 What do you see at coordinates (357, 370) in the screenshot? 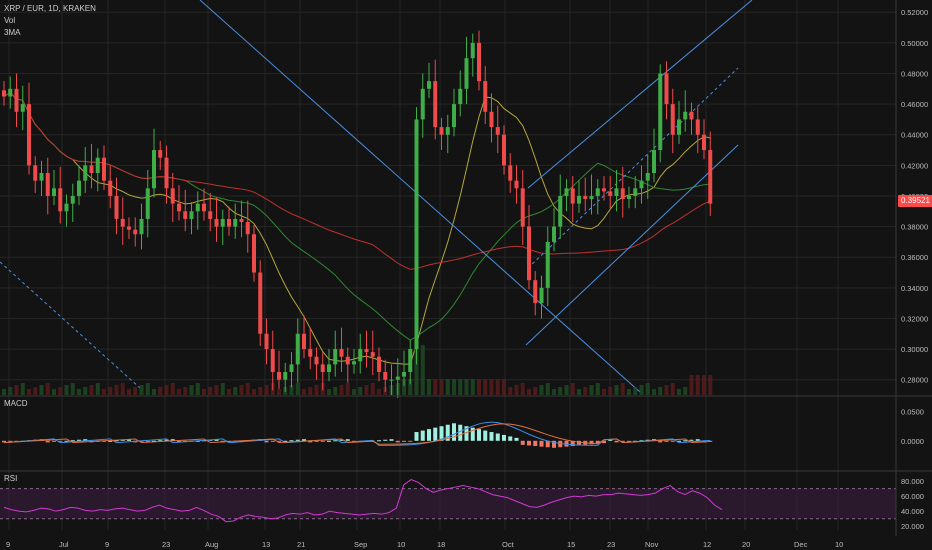
I see `volume-bars` at bounding box center [357, 370].